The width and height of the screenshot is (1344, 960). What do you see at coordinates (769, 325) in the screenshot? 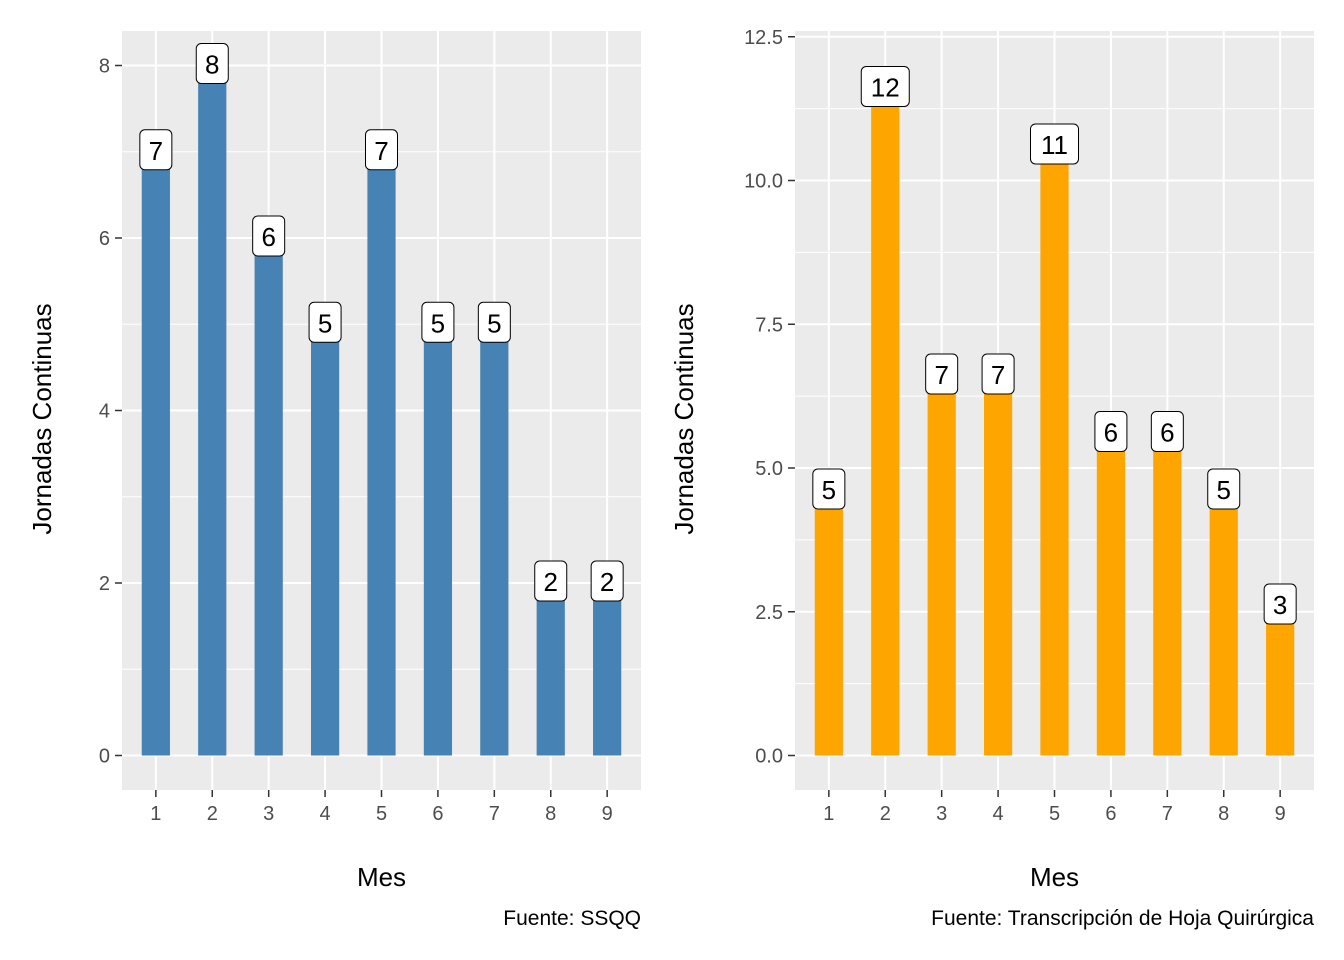
I see `y-tick-label: 7.5` at bounding box center [769, 325].